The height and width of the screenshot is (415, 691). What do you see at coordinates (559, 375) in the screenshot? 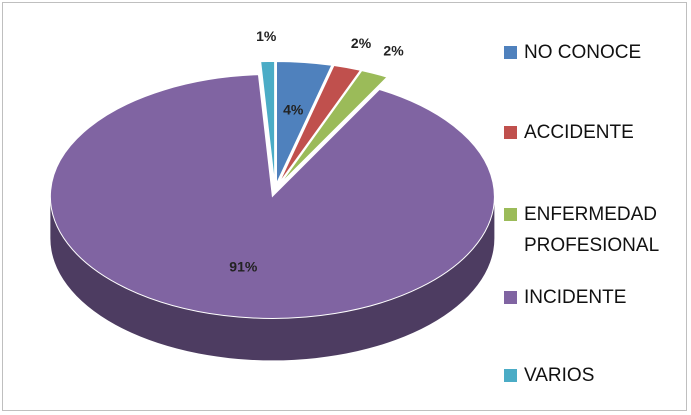
I see `legend-label: VARIOS` at bounding box center [559, 375].